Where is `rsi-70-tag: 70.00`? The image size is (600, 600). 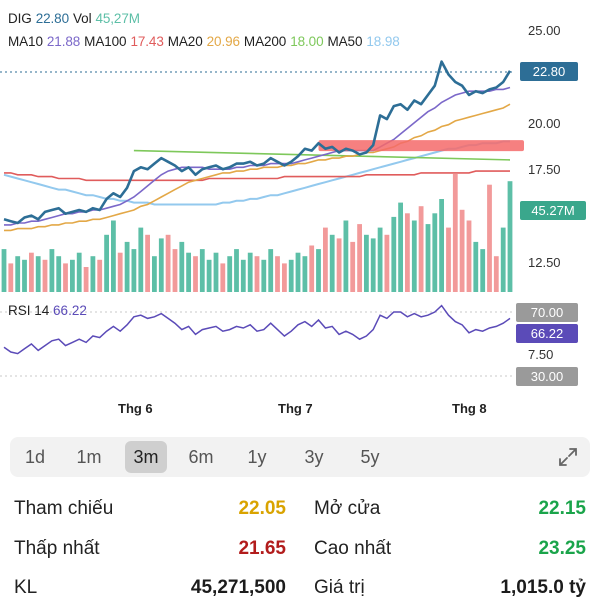 rsi-70-tag: 70.00 is located at coordinates (547, 312).